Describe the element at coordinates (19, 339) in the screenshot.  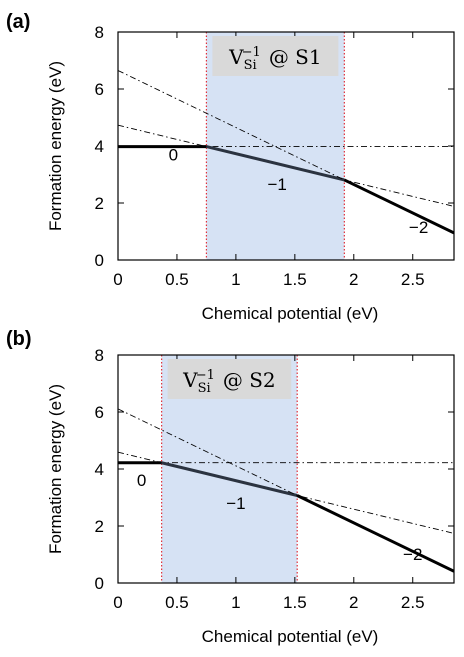
I see `panel-label: (b)` at that location.